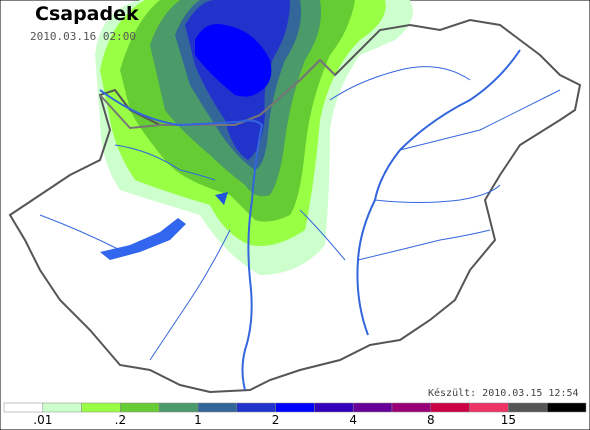 The width and height of the screenshot is (590, 430). What do you see at coordinates (276, 420) in the screenshot?
I see `legend-label: 2` at bounding box center [276, 420].